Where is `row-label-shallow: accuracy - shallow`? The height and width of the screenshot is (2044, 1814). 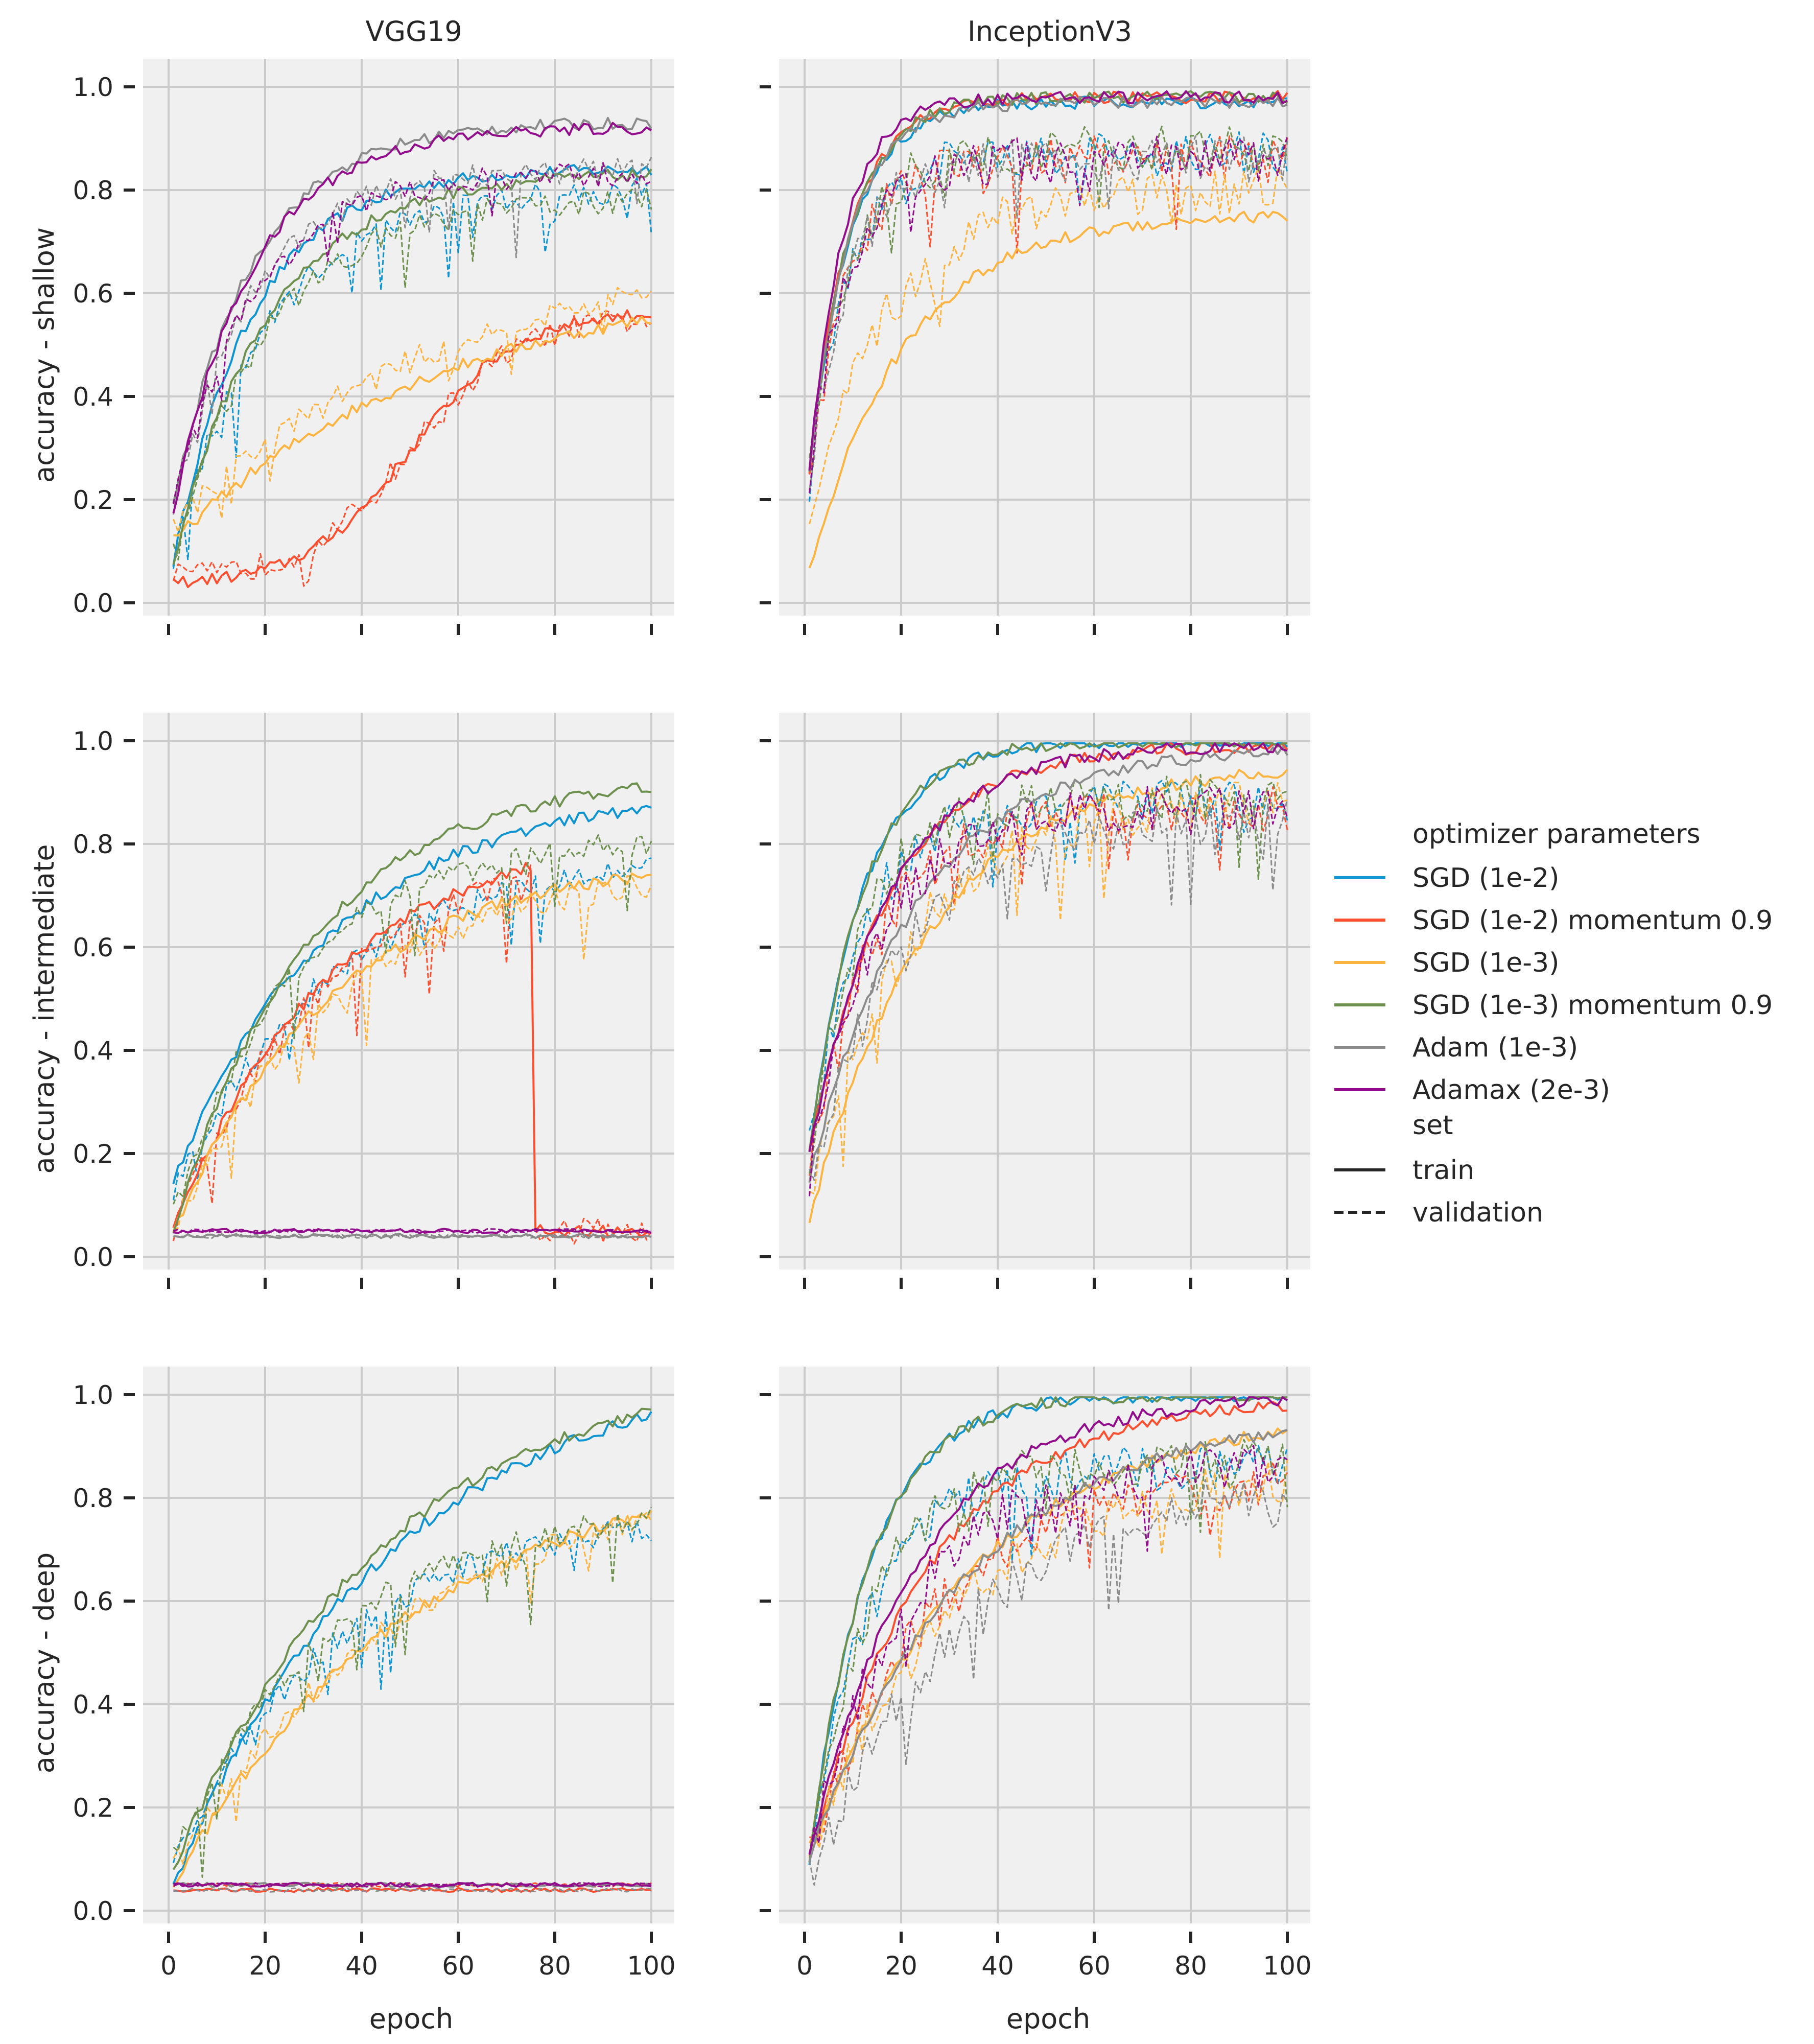 row-label-shallow: accuracy - shallow is located at coordinates (44, 355).